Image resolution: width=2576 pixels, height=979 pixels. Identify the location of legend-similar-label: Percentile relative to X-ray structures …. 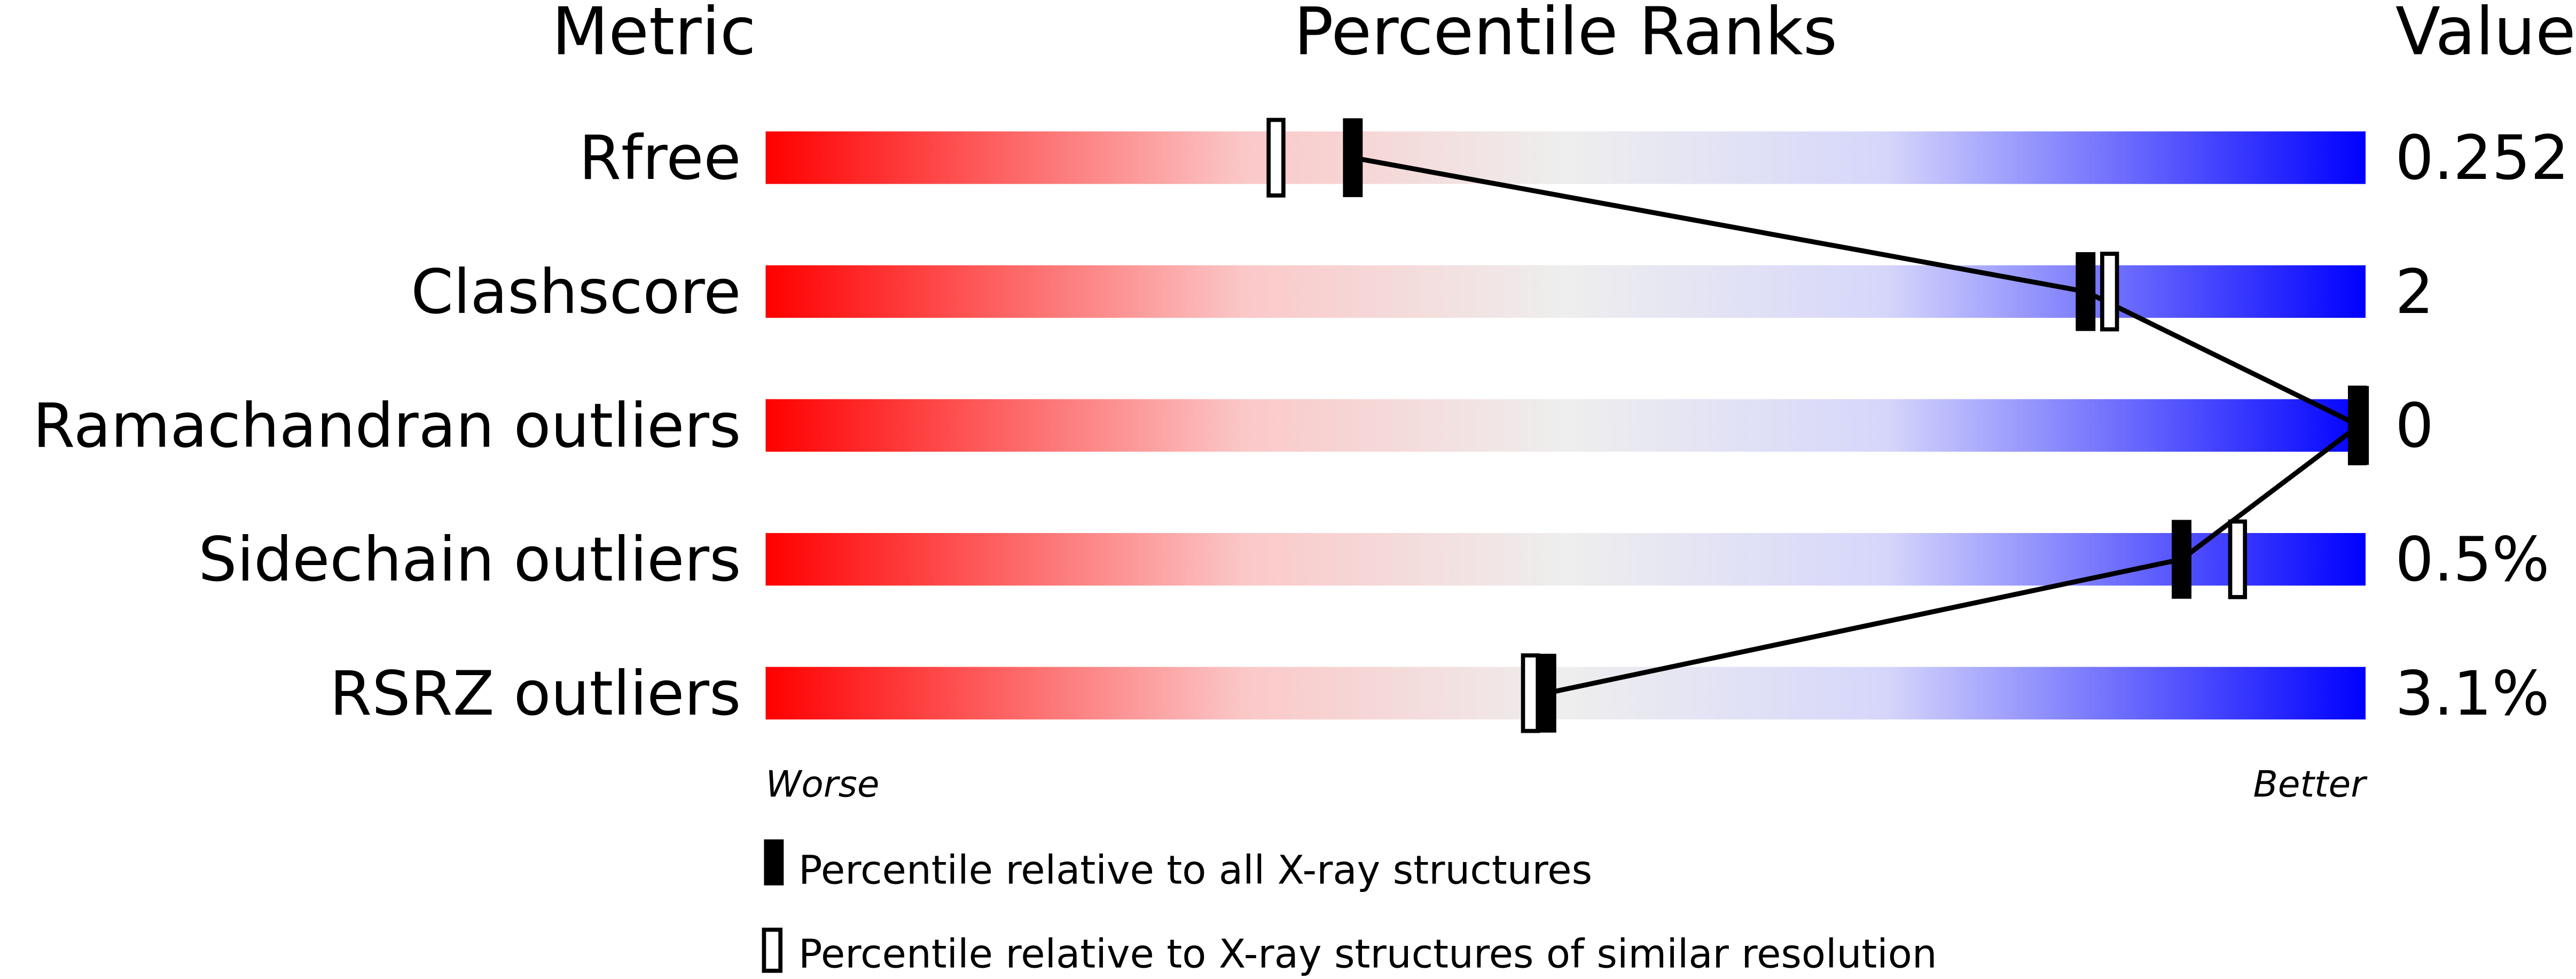
(1367, 954).